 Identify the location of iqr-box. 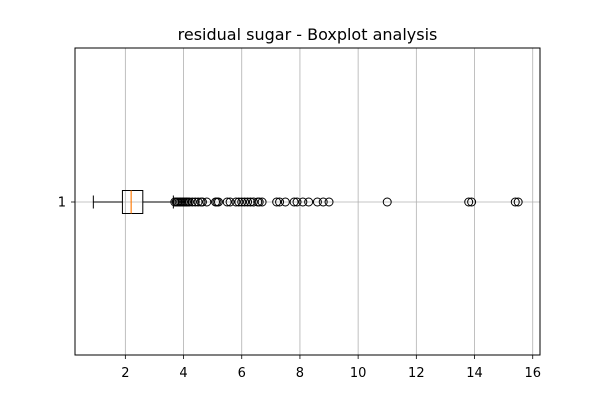
(132, 202).